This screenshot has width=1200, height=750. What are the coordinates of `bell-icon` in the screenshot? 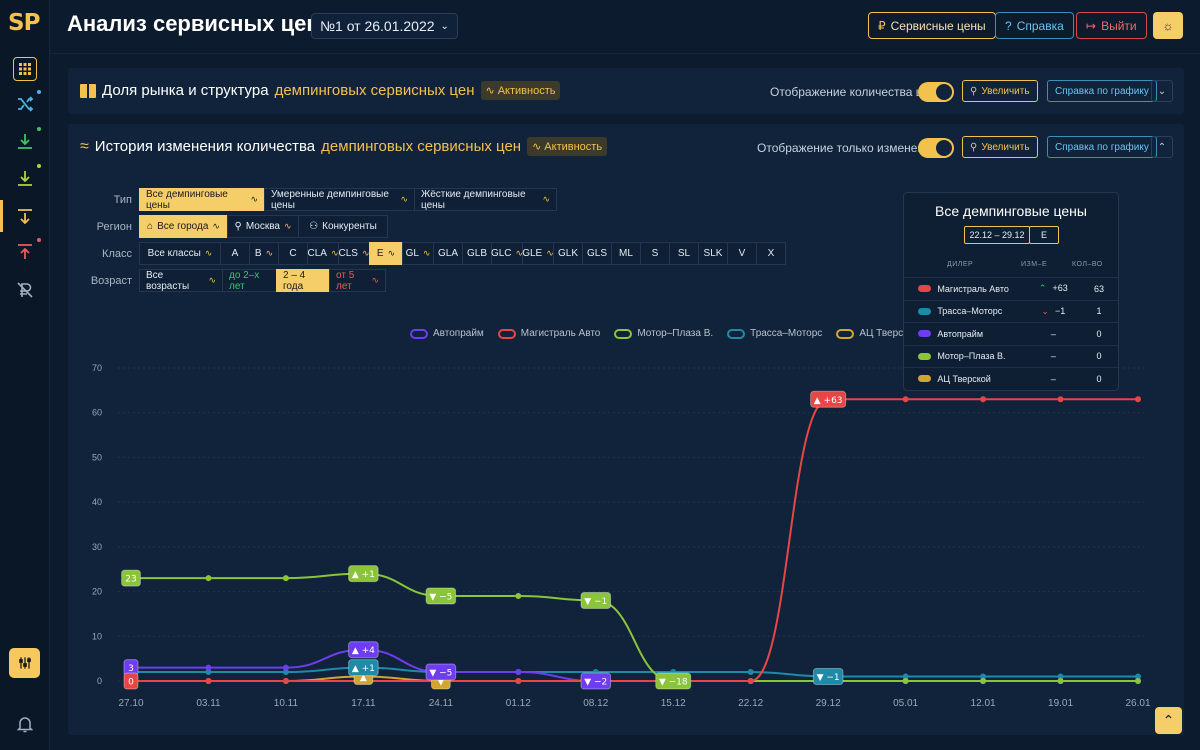 It's located at (25, 724).